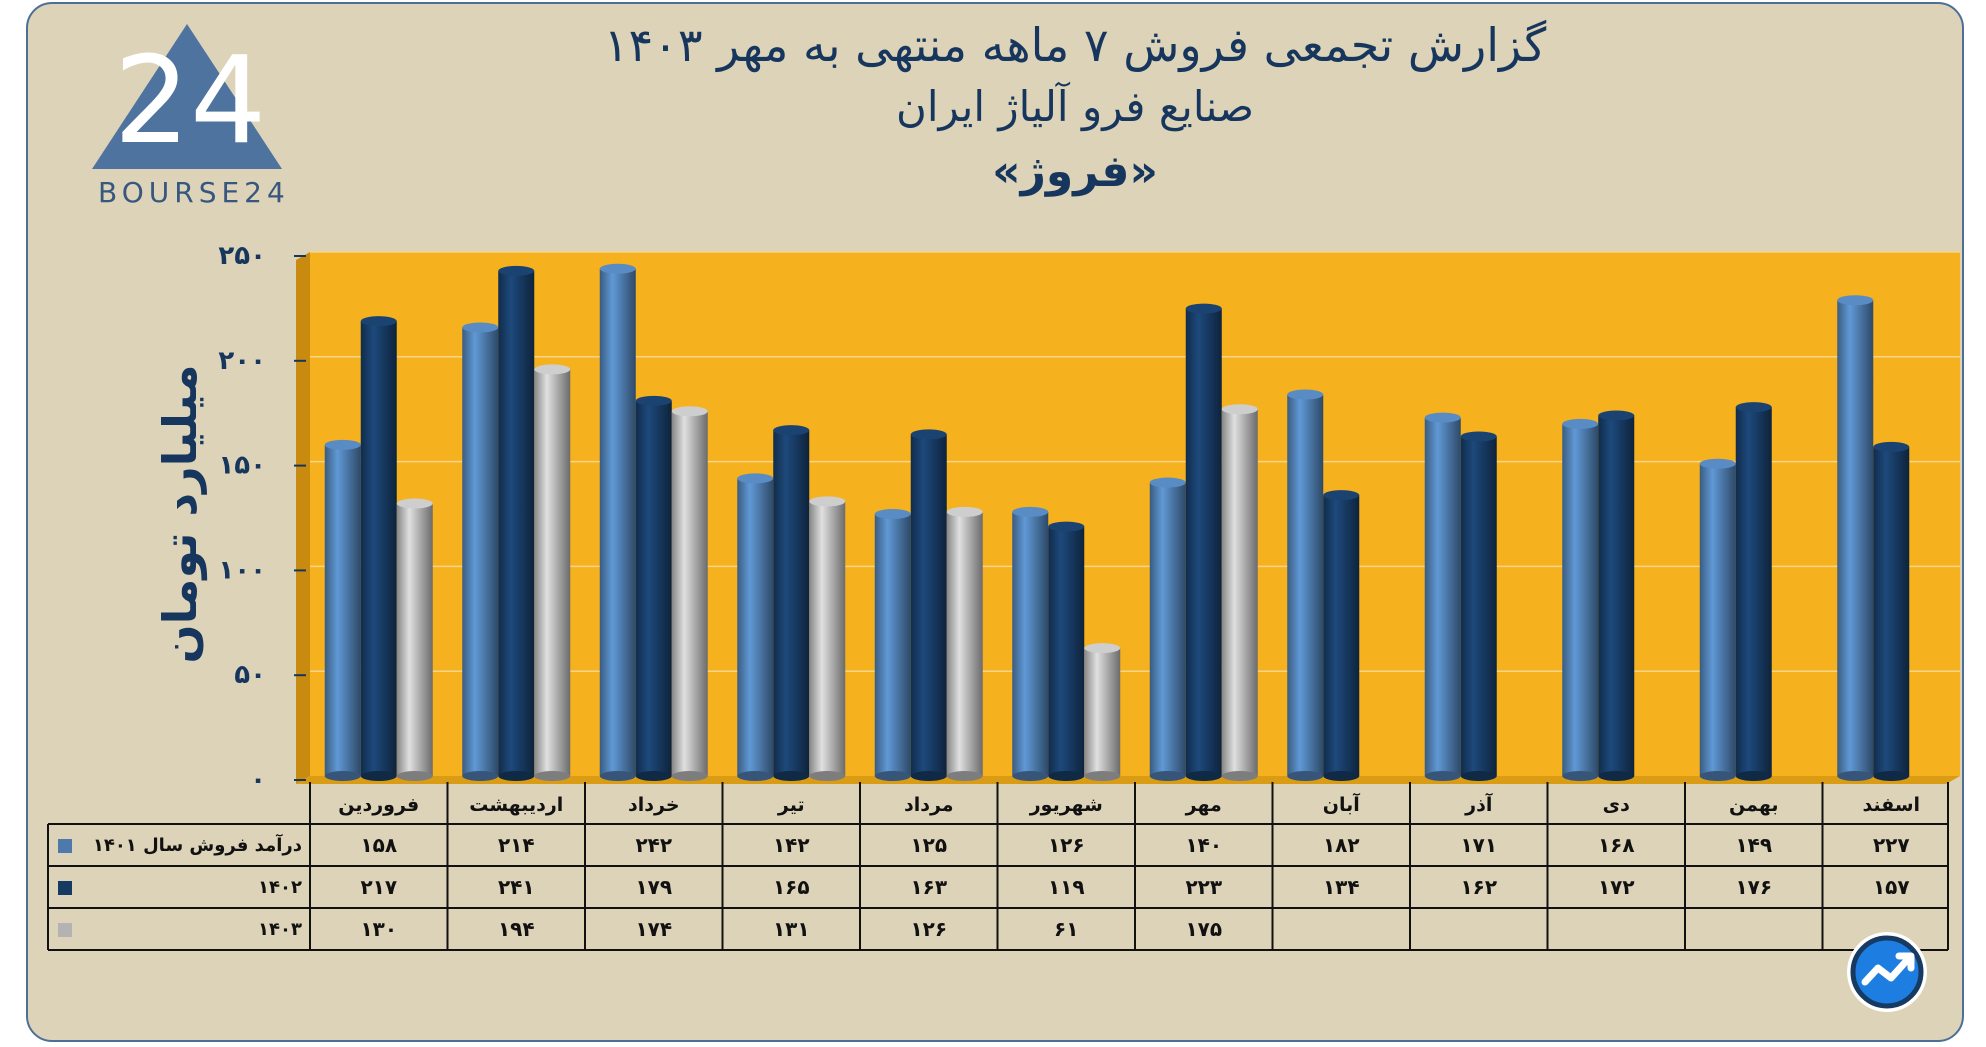 This screenshot has width=1986, height=1047. I want to click on y-tick-label: ۵۰, so click(250, 675).